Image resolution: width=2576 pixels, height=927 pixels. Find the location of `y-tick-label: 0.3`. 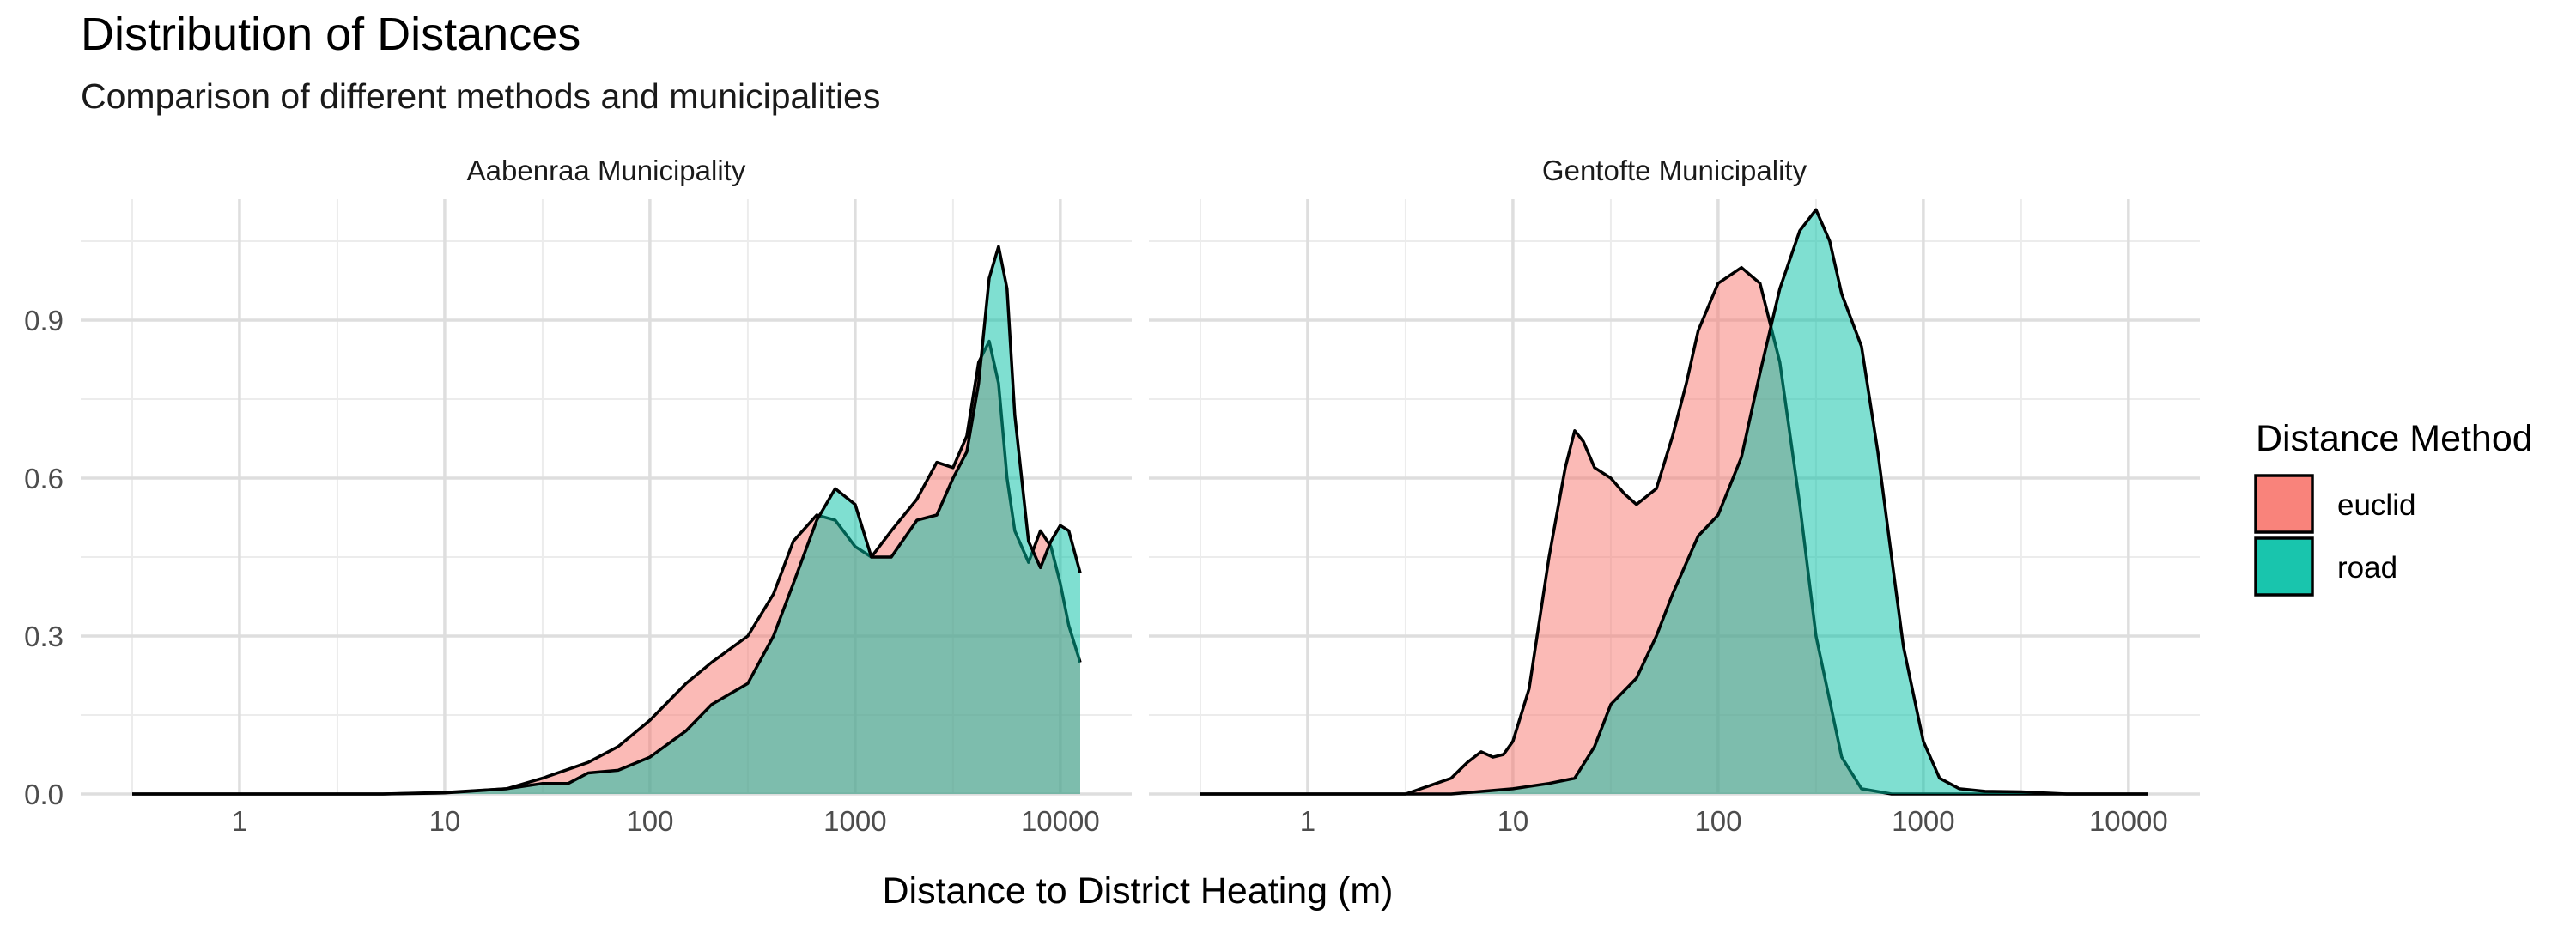

y-tick-label: 0.3 is located at coordinates (44, 636).